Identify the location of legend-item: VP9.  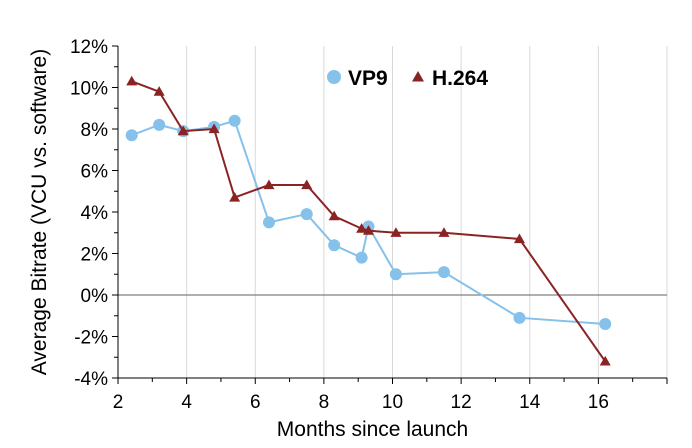
(357, 78).